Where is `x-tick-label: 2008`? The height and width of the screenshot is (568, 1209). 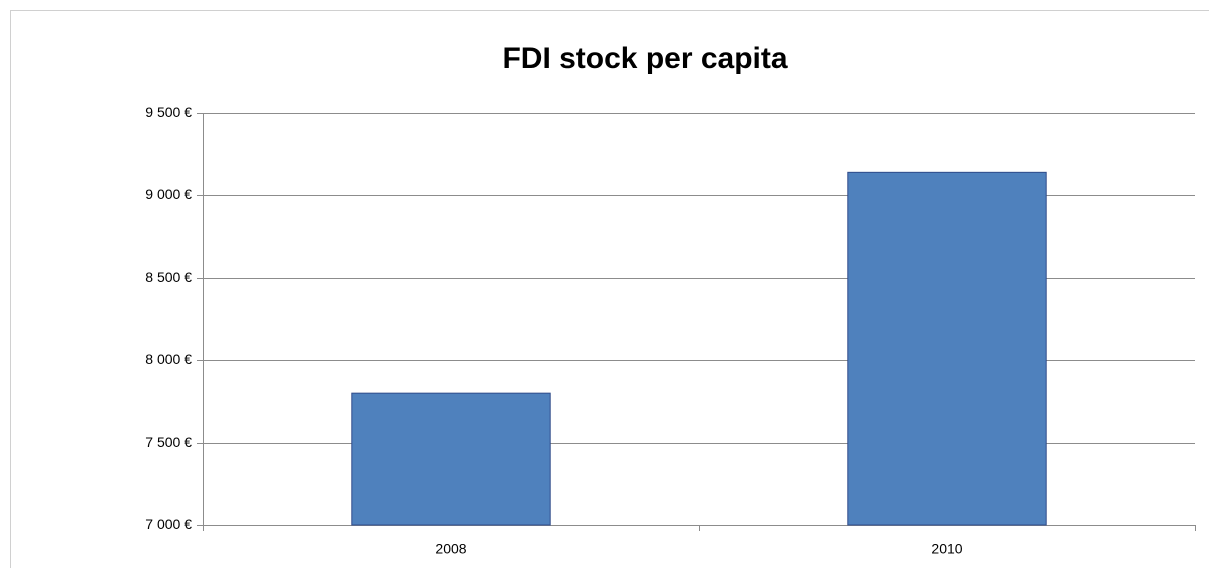 x-tick-label: 2008 is located at coordinates (450, 549).